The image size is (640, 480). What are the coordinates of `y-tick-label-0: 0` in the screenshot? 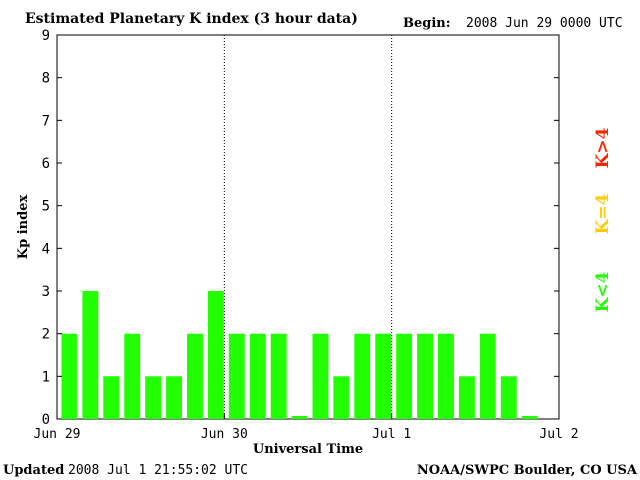 It's located at (46, 420).